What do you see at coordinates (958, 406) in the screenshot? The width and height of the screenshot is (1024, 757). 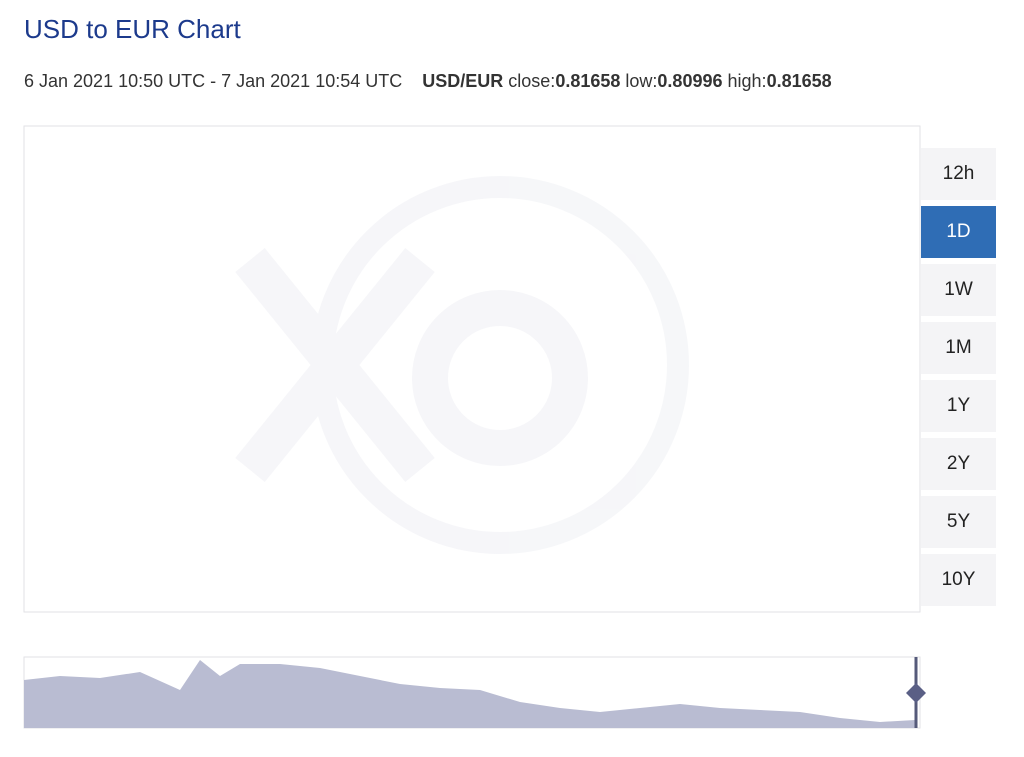 I see `range-button: 1Y` at bounding box center [958, 406].